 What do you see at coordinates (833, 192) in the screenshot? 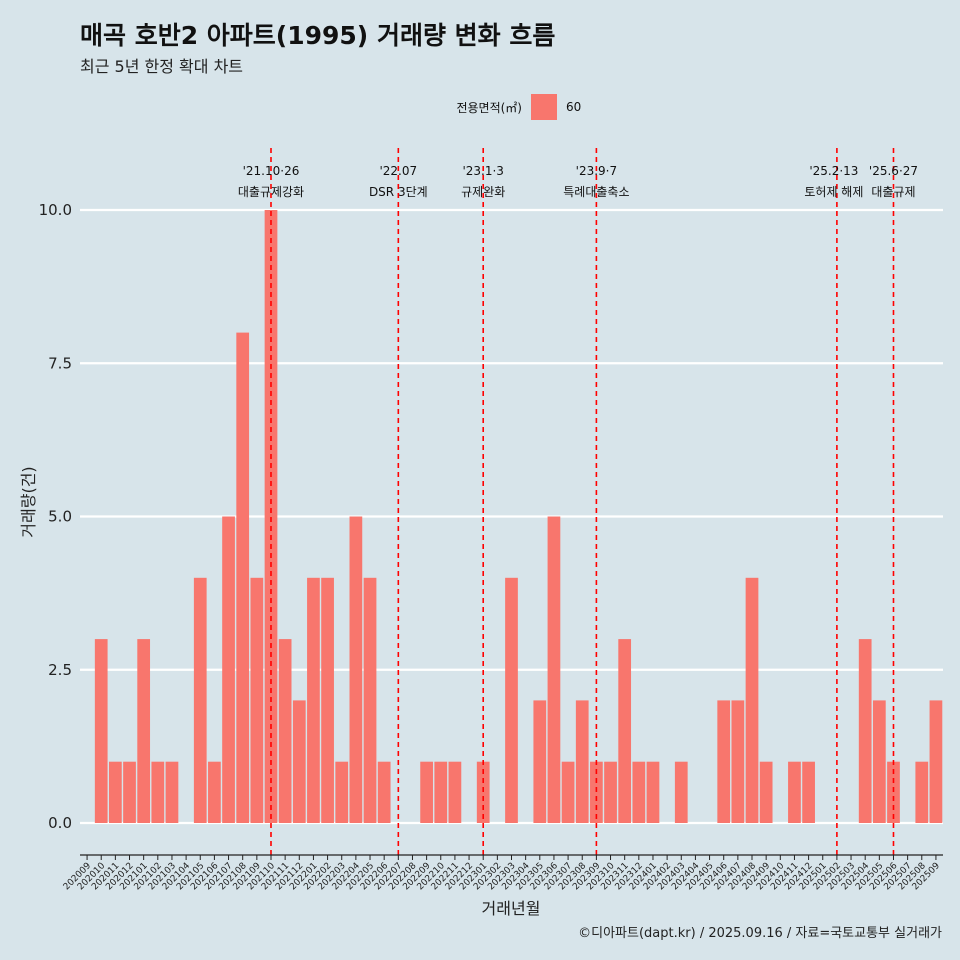
I see `event-label: 토허제 해제` at bounding box center [833, 192].